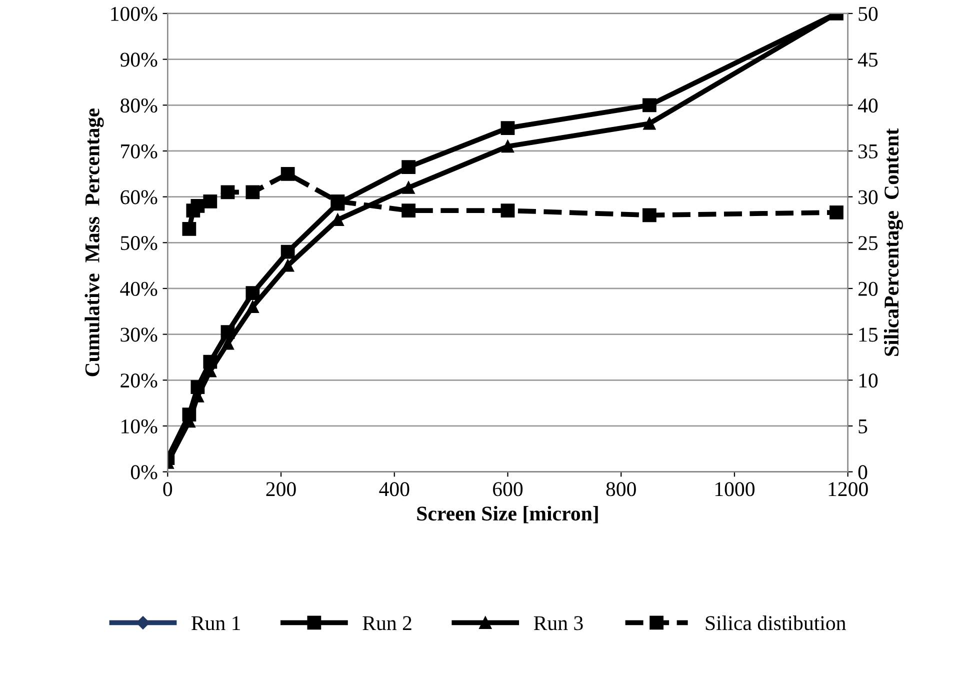  What do you see at coordinates (735, 489) in the screenshot?
I see `x-tick-label: 1000` at bounding box center [735, 489].